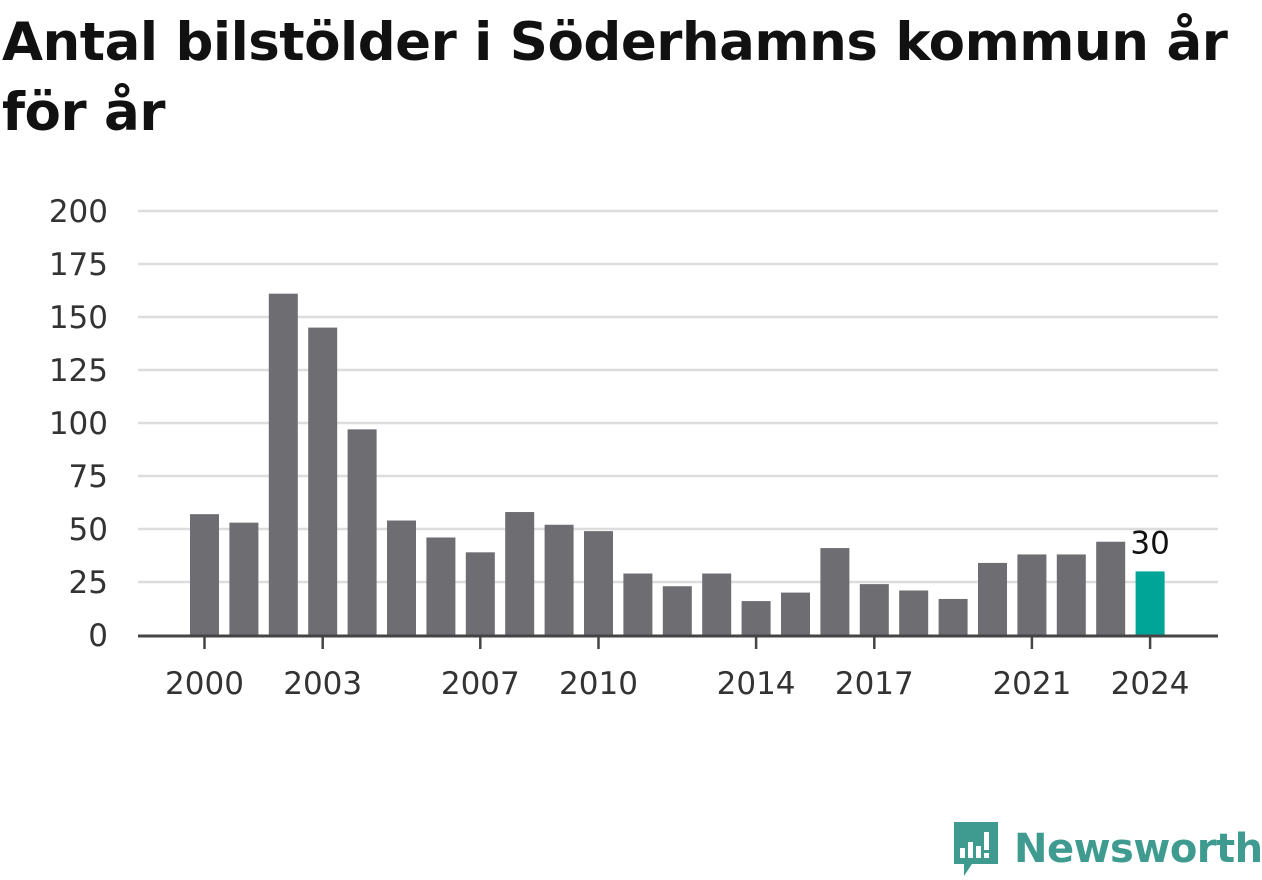 The width and height of the screenshot is (1262, 880). What do you see at coordinates (78, 265) in the screenshot?
I see `y-tick-label-175: 175` at bounding box center [78, 265].